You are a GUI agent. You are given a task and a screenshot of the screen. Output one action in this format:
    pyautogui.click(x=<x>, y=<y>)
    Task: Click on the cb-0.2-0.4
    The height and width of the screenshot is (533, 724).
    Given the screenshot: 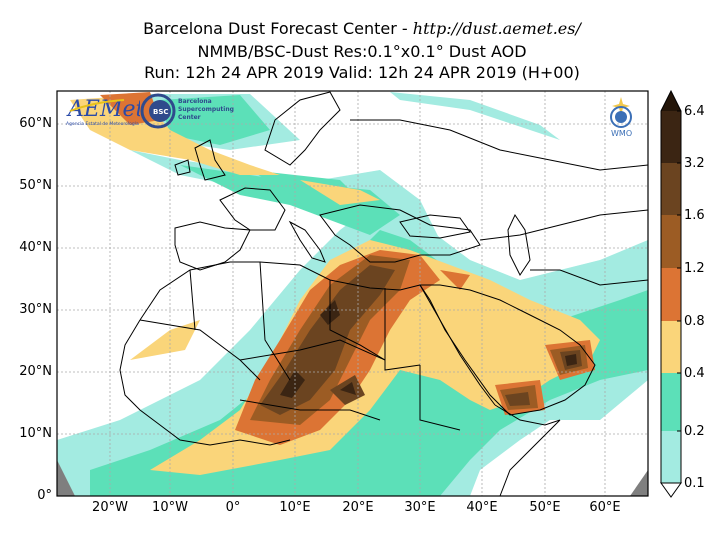 What is the action you would take?
    pyautogui.click(x=671, y=402)
    